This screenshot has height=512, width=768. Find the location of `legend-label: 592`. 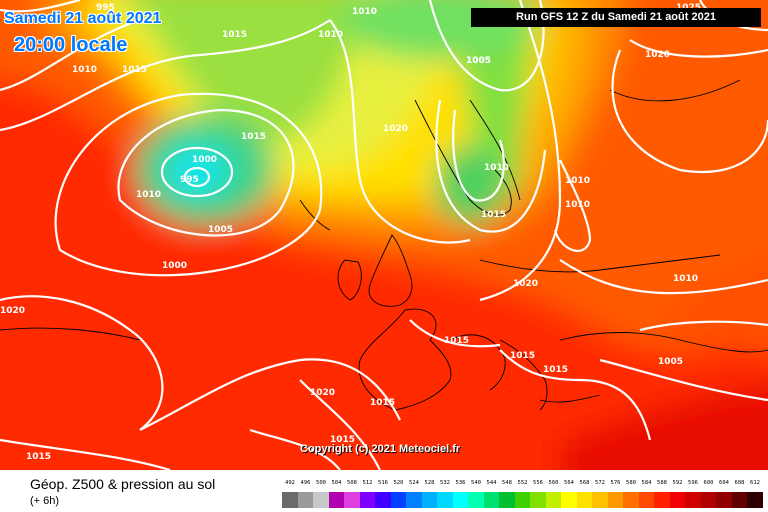

legend-label: 592 is located at coordinates (677, 483).